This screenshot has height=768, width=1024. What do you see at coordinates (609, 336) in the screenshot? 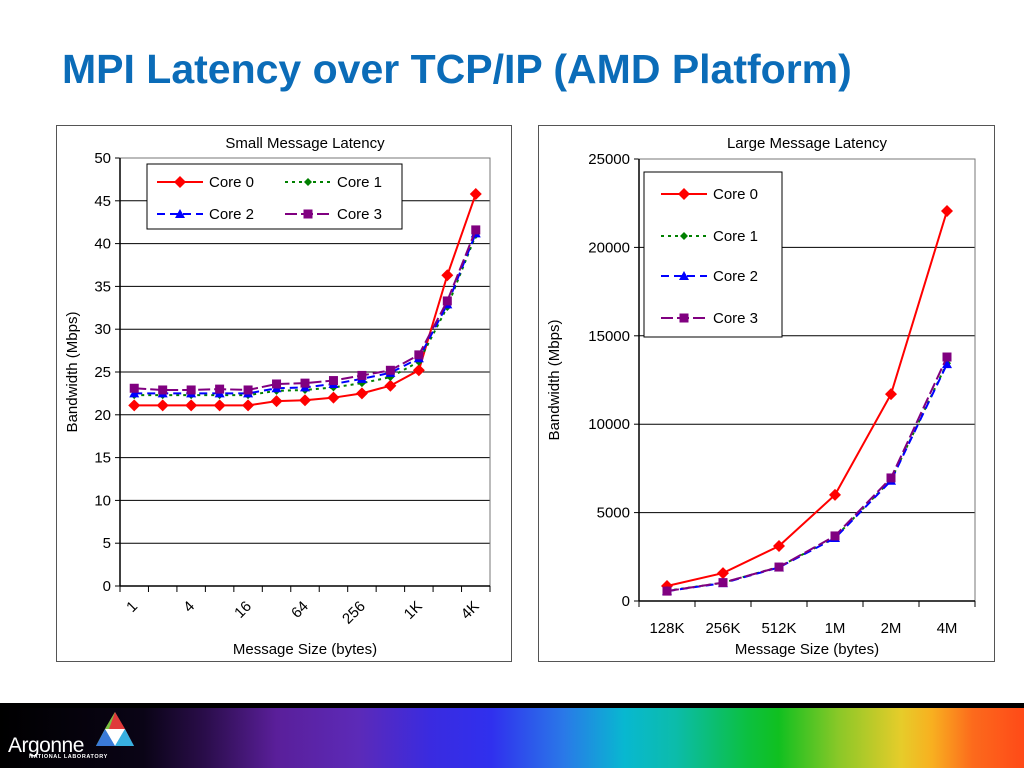
I see `y-tick-label: 15000` at bounding box center [609, 336].